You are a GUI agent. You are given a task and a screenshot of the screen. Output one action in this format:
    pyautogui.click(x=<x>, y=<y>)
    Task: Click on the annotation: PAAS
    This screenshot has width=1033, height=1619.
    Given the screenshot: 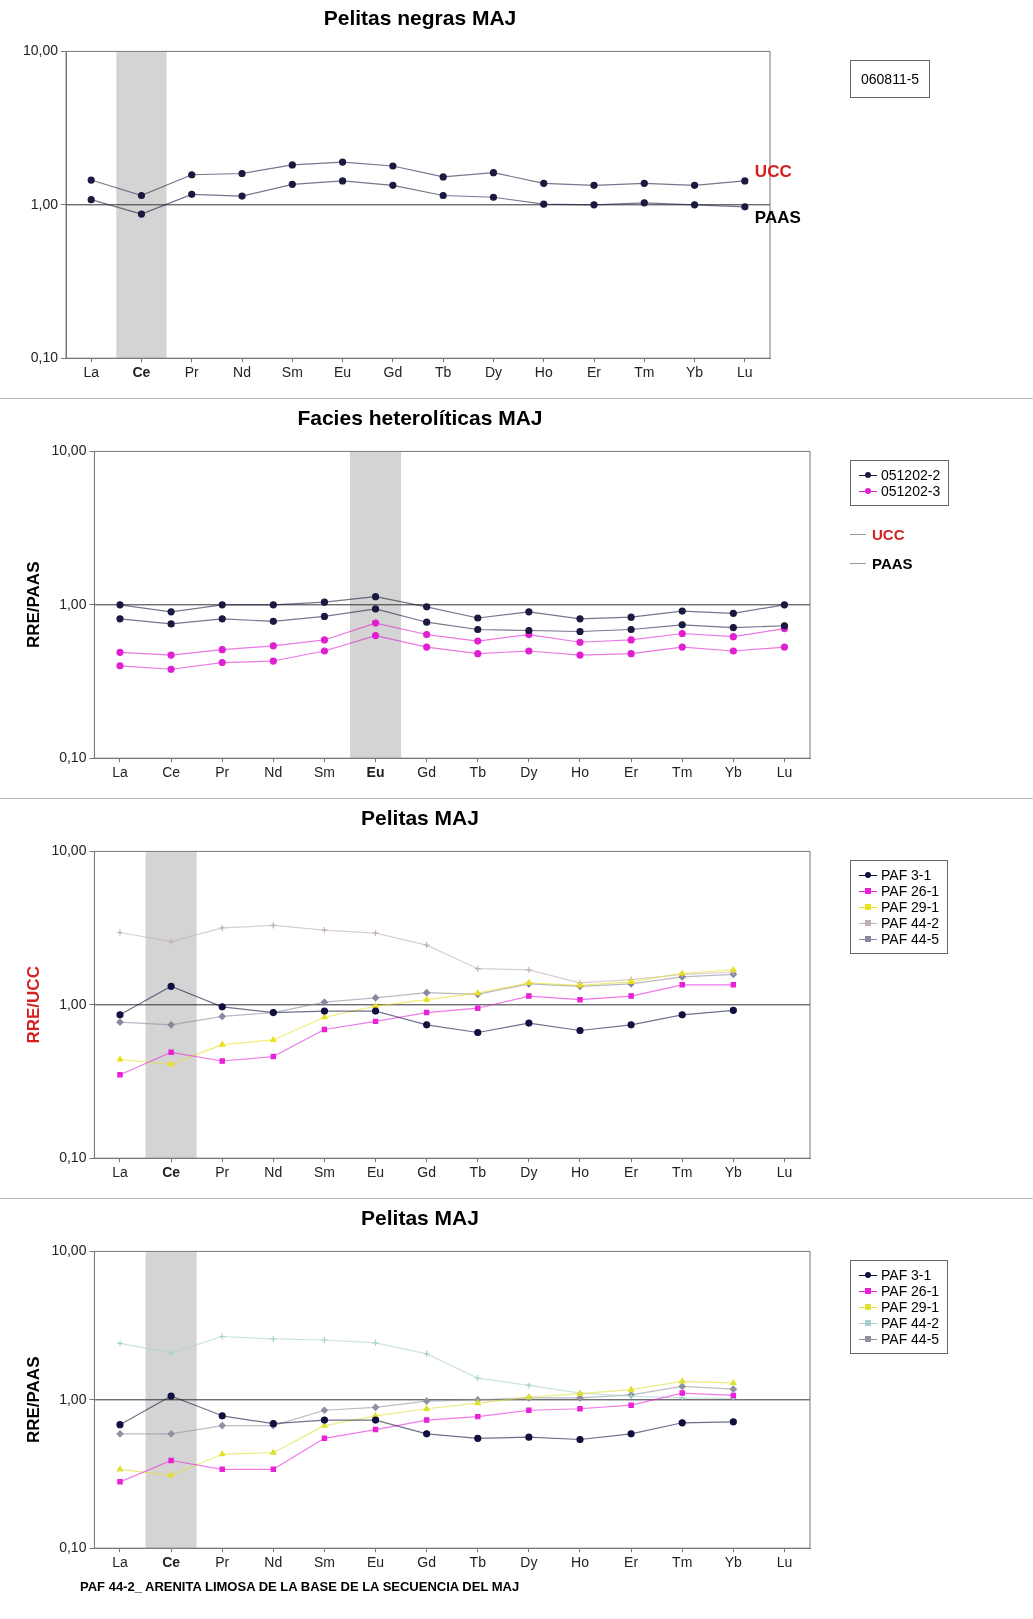 What is the action you would take?
    pyautogui.click(x=777, y=217)
    